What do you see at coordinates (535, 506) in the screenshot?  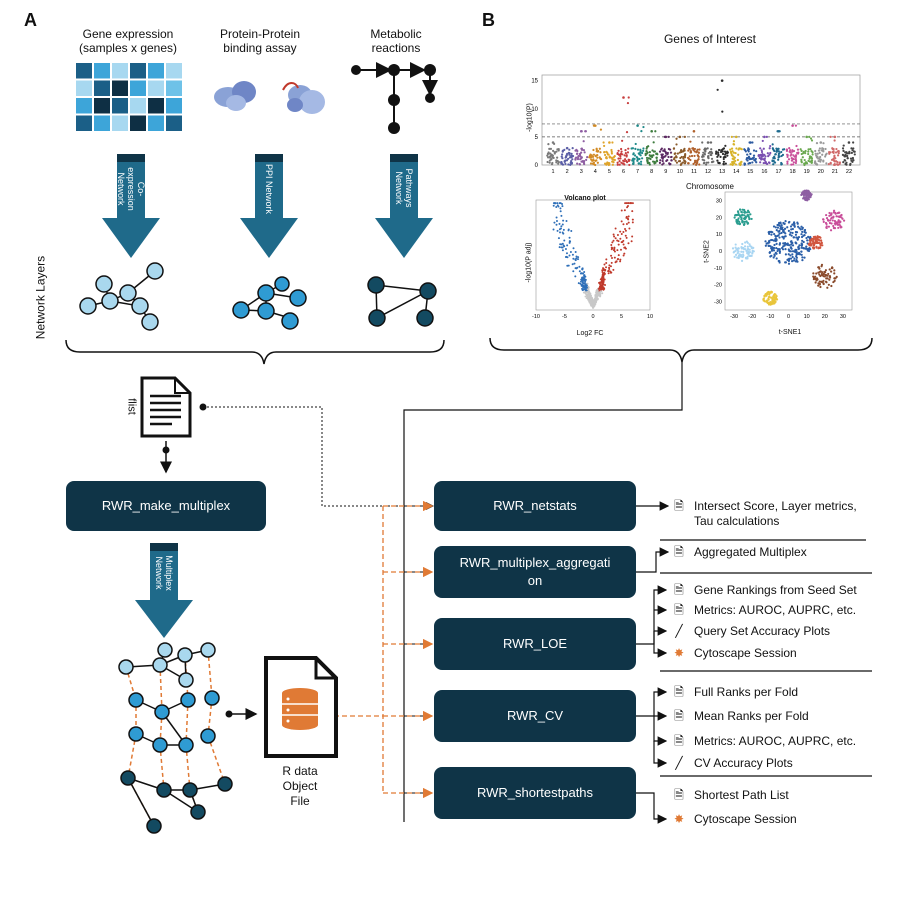 I see `rwr-netstats-box: RWR_netstats` at bounding box center [535, 506].